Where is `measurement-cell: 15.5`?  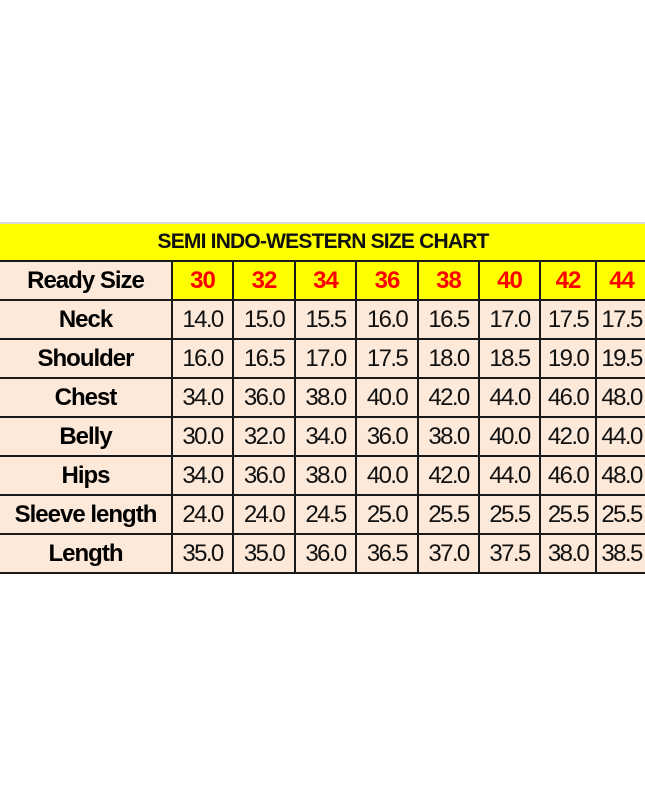
measurement-cell: 15.5 is located at coordinates (325, 319).